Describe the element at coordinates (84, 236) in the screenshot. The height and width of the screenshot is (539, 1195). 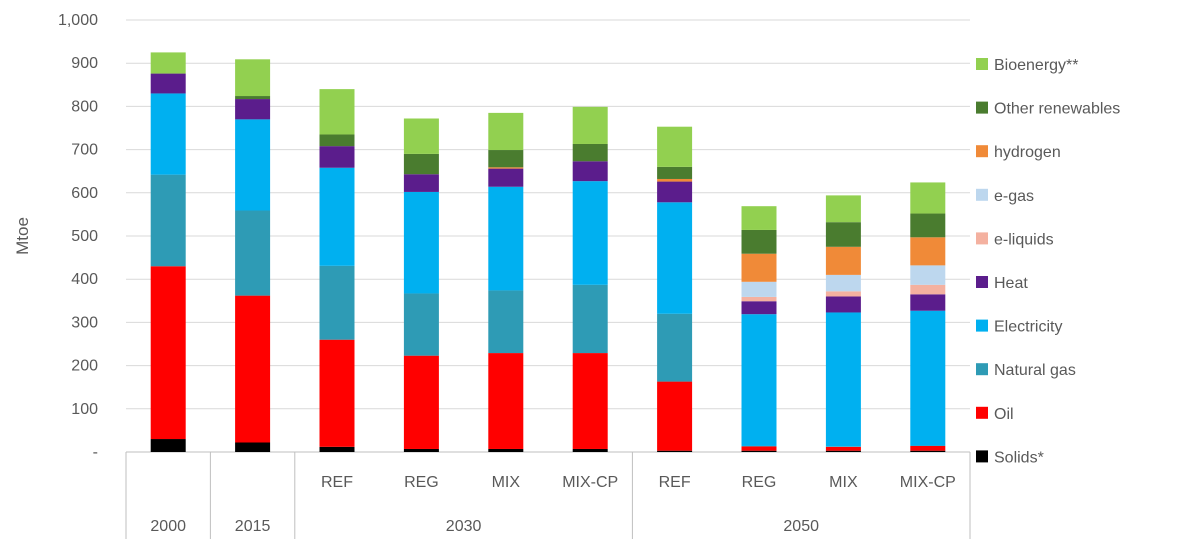
I see `y-tick-label: 500` at that location.